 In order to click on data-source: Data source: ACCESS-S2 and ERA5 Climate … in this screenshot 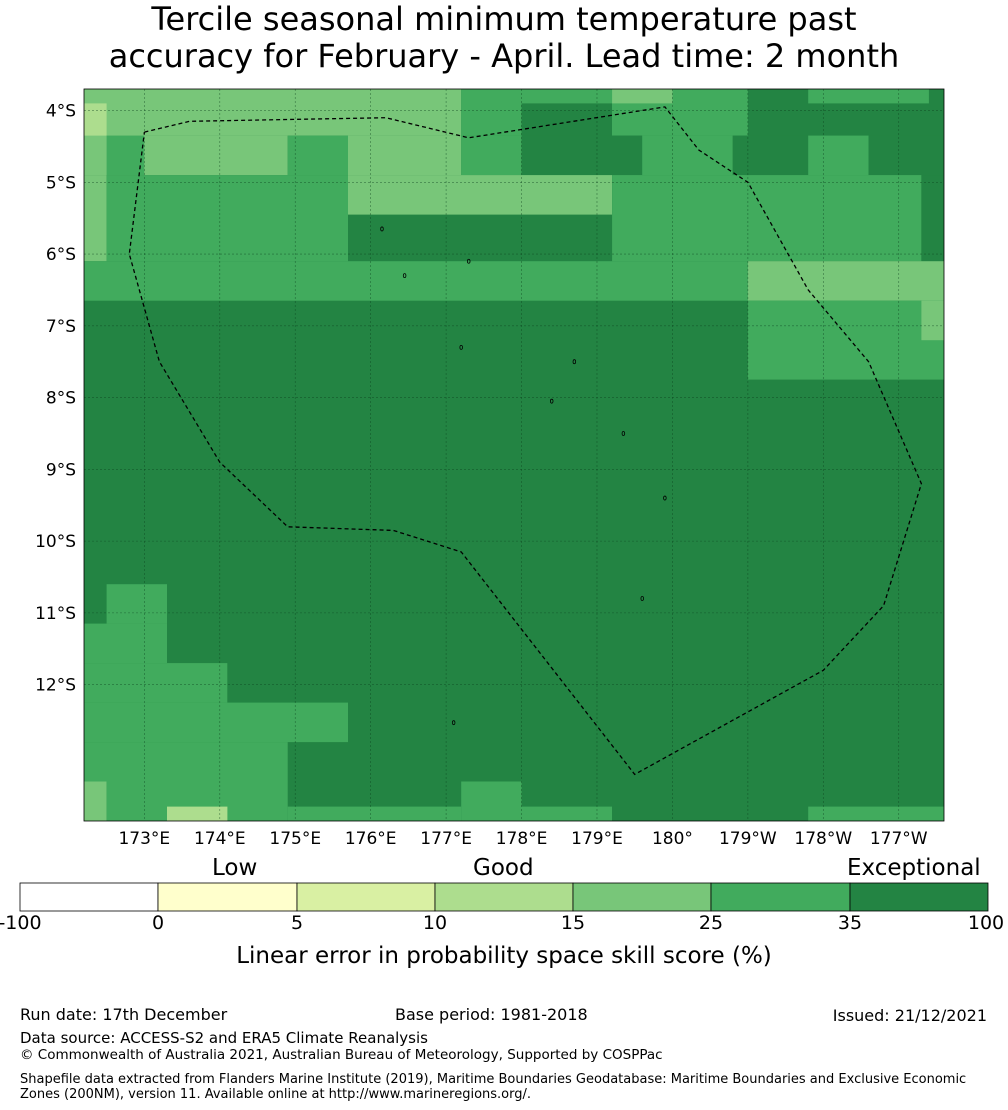, I will do `click(224, 1038)`.